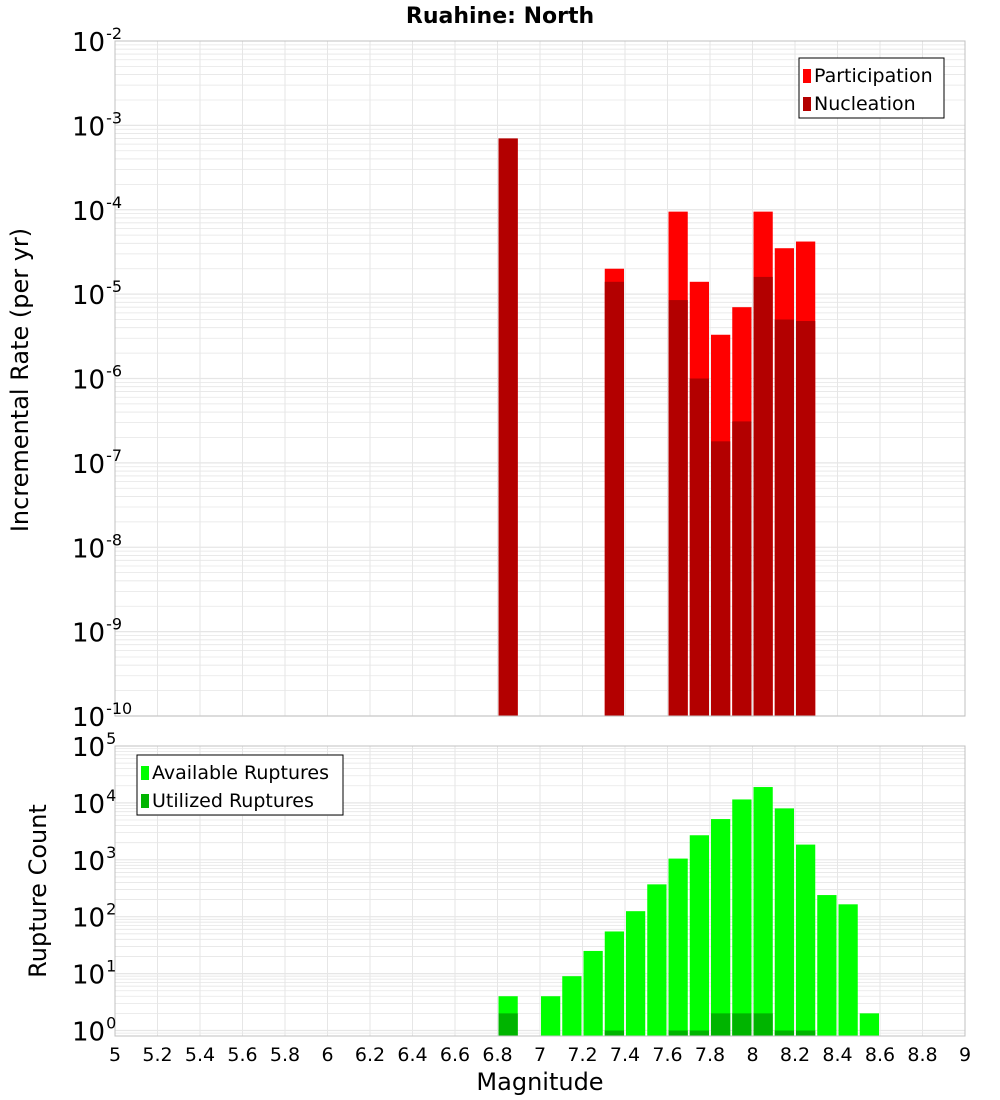 The width and height of the screenshot is (1000, 1100). I want to click on x-tick-label: 7.8, so click(710, 1055).